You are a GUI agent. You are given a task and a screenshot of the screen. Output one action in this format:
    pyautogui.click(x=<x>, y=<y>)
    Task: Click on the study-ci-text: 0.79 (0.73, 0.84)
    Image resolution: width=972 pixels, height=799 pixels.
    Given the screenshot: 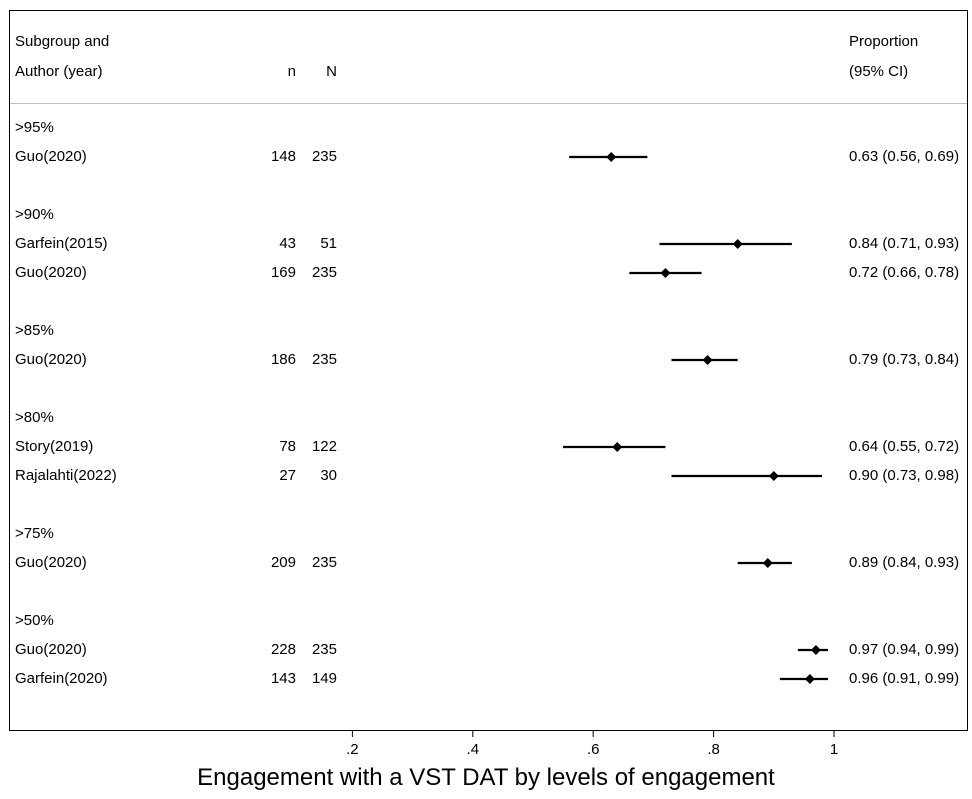 What is the action you would take?
    pyautogui.click(x=904, y=359)
    